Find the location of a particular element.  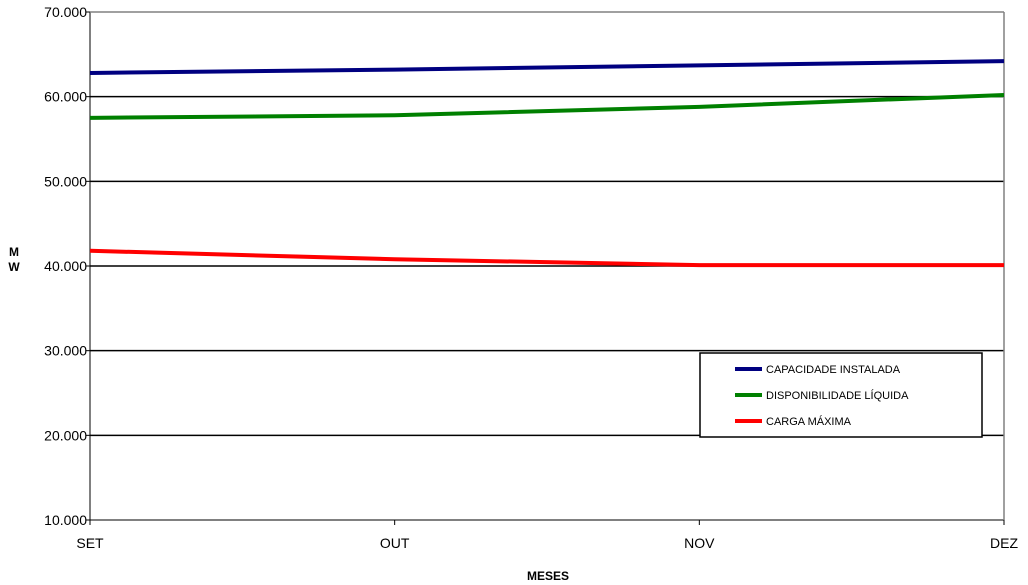

legend-label: CAPACIDADE INSTALADA is located at coordinates (833, 370).